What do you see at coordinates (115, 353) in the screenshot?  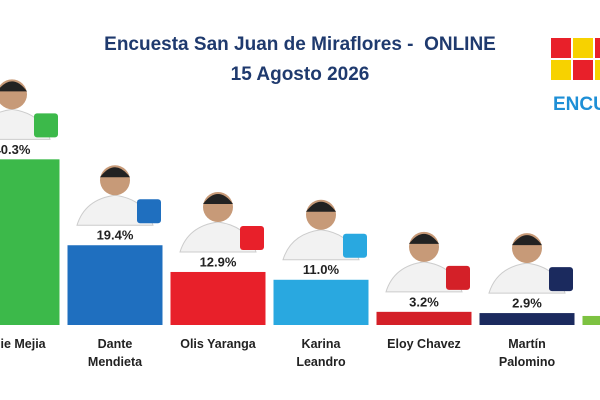 I see `x-tick-label: Dante Mendieta` at bounding box center [115, 353].